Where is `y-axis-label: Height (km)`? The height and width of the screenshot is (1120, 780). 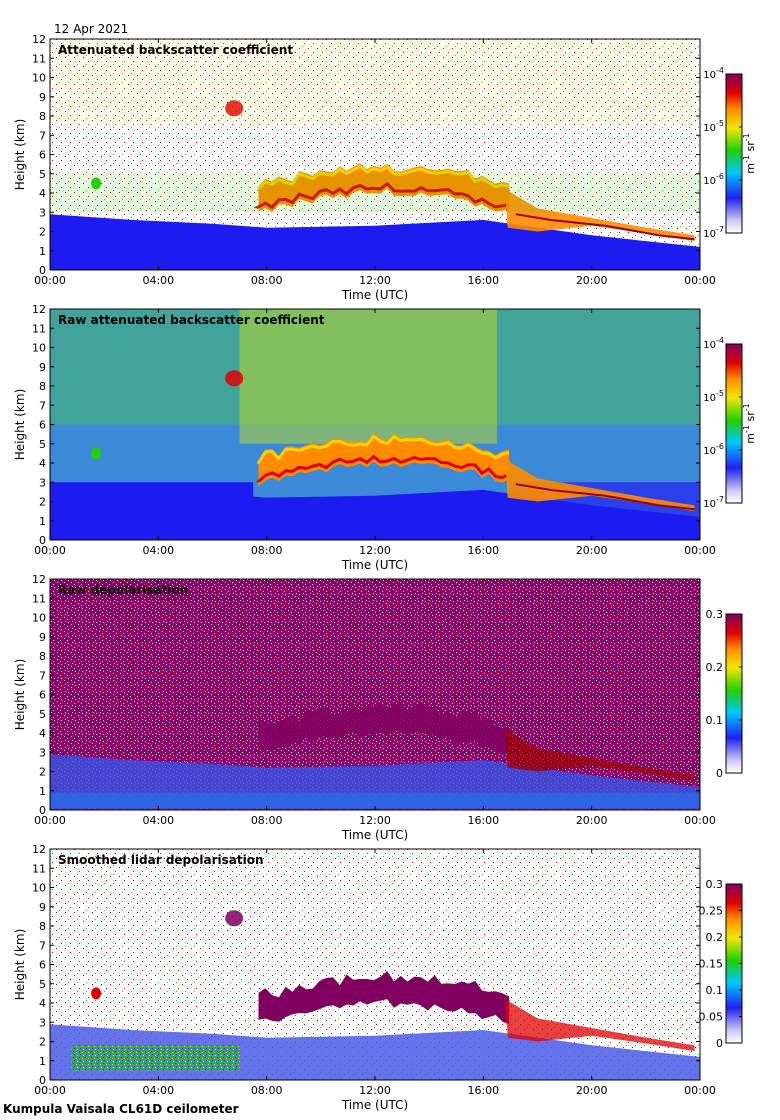 y-axis-label: Height (km) is located at coordinates (20, 424).